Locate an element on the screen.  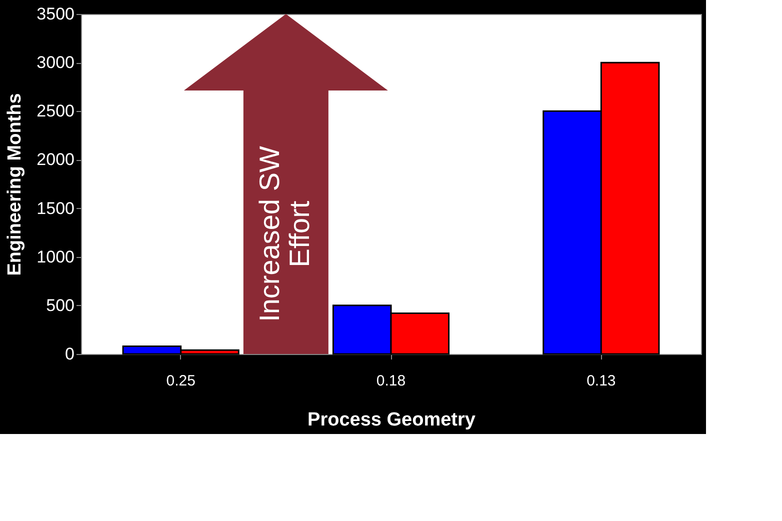
y-tick-label: 3000 is located at coordinates (55, 62).